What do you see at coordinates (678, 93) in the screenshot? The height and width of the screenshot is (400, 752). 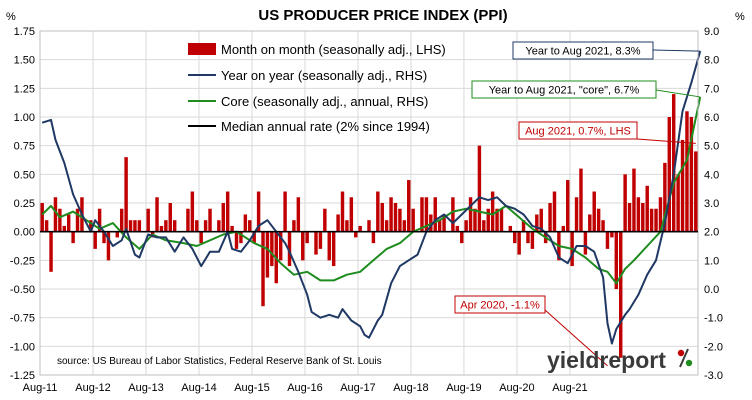 I see `annotation-leader` at bounding box center [678, 93].